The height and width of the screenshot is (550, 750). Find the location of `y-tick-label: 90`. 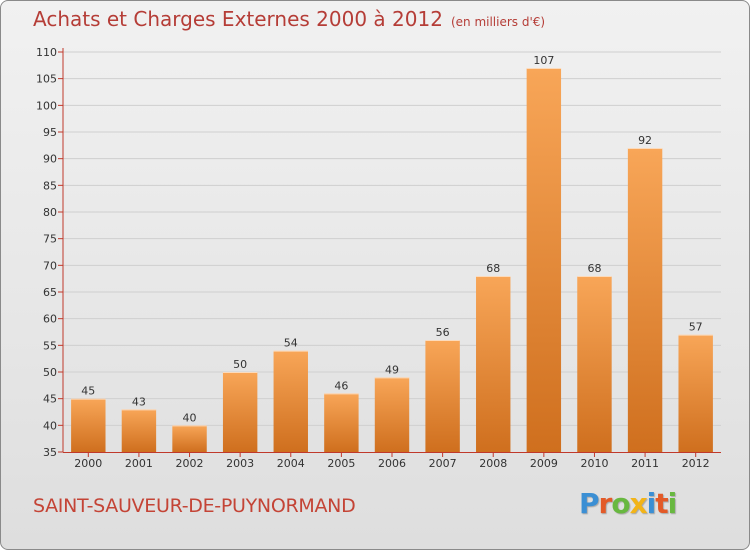

y-tick-label: 90 is located at coordinates (50, 159).